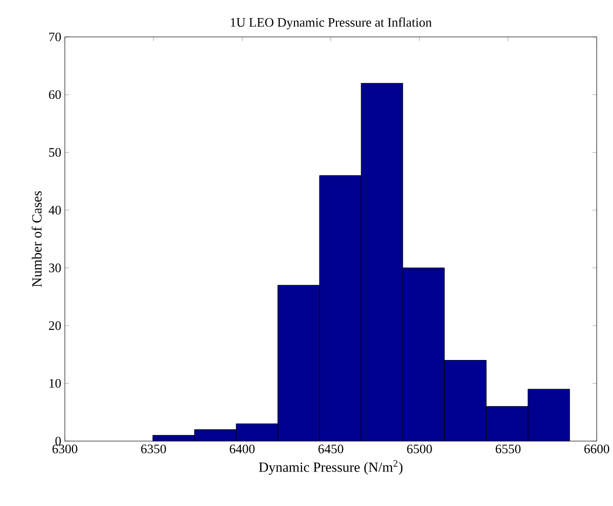 This screenshot has height=506, width=613. What do you see at coordinates (153, 449) in the screenshot?
I see `x-tick-label: 6350` at bounding box center [153, 449].